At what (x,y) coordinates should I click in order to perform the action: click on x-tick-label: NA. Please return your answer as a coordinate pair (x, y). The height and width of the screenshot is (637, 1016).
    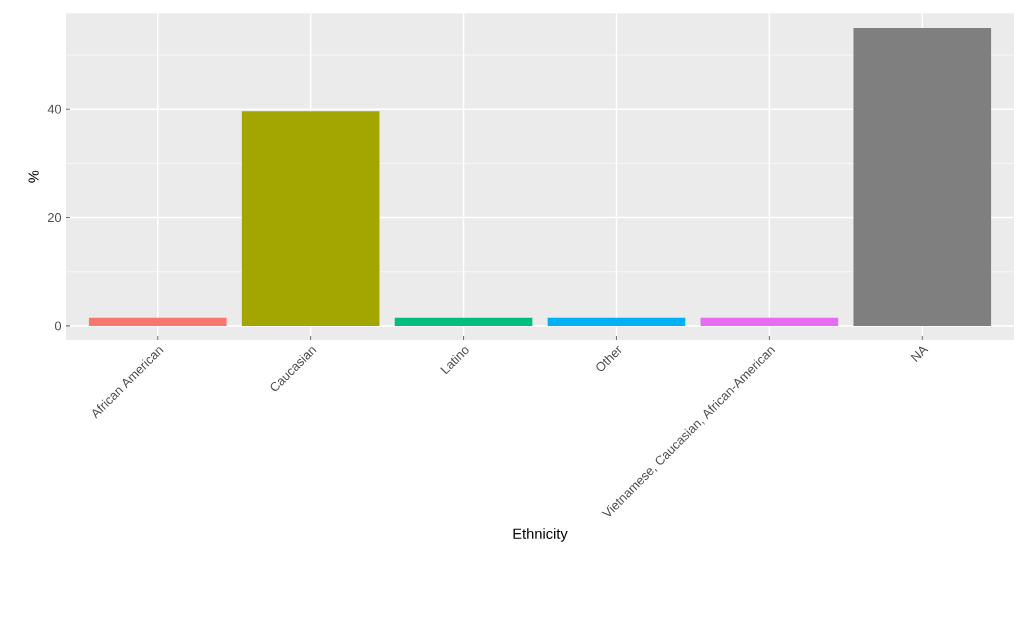
    Looking at the image, I should click on (919, 354).